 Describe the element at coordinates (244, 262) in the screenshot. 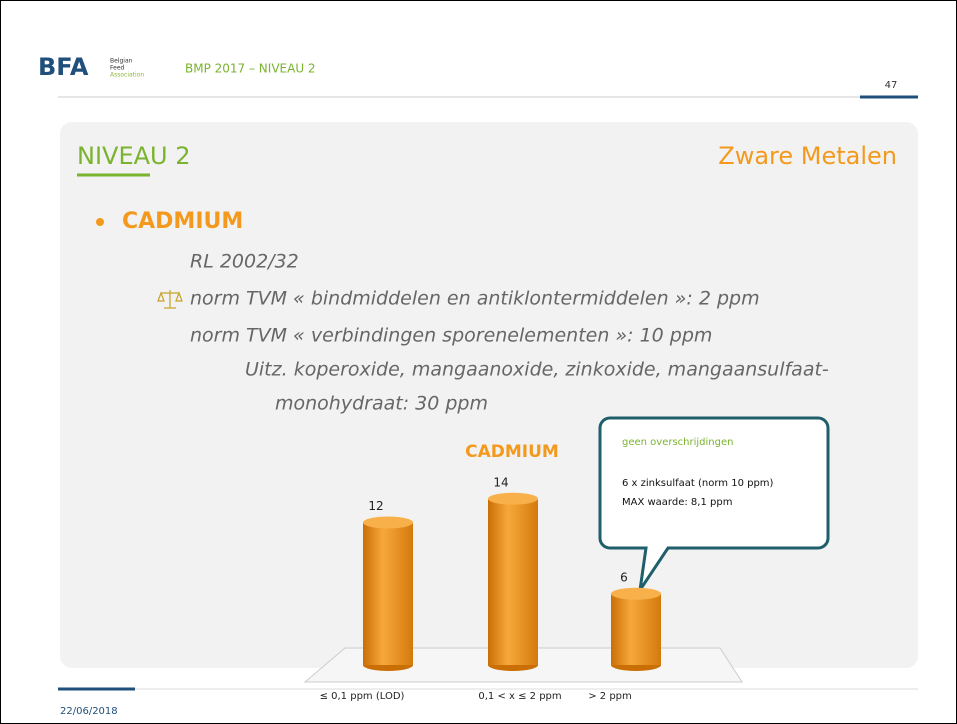

I see `text-line: RL 2002/32` at that location.